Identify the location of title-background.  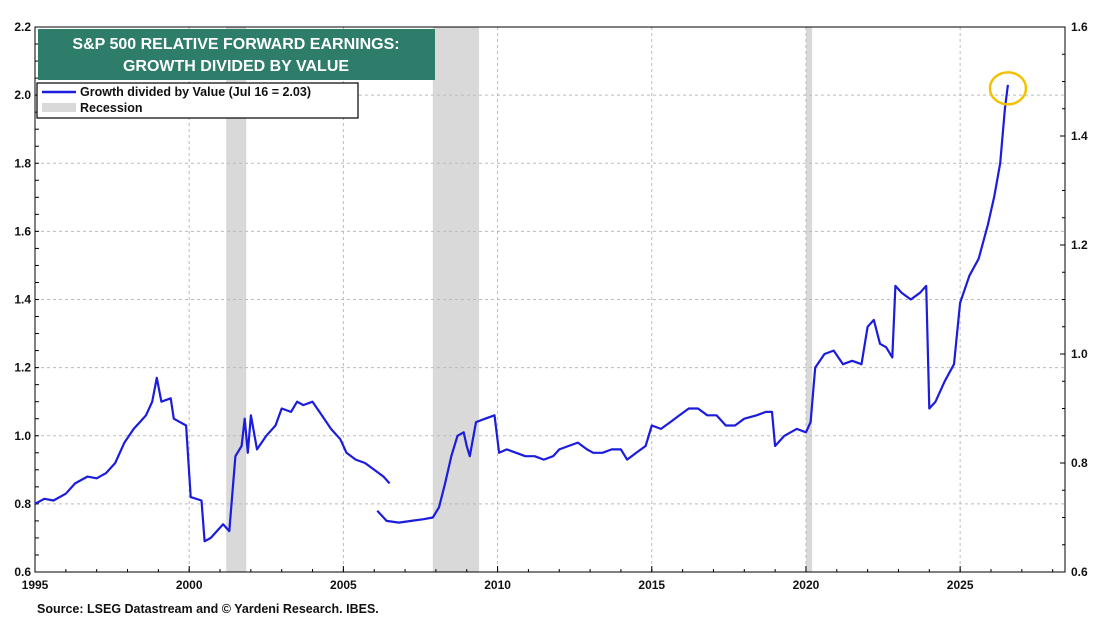
(236, 54).